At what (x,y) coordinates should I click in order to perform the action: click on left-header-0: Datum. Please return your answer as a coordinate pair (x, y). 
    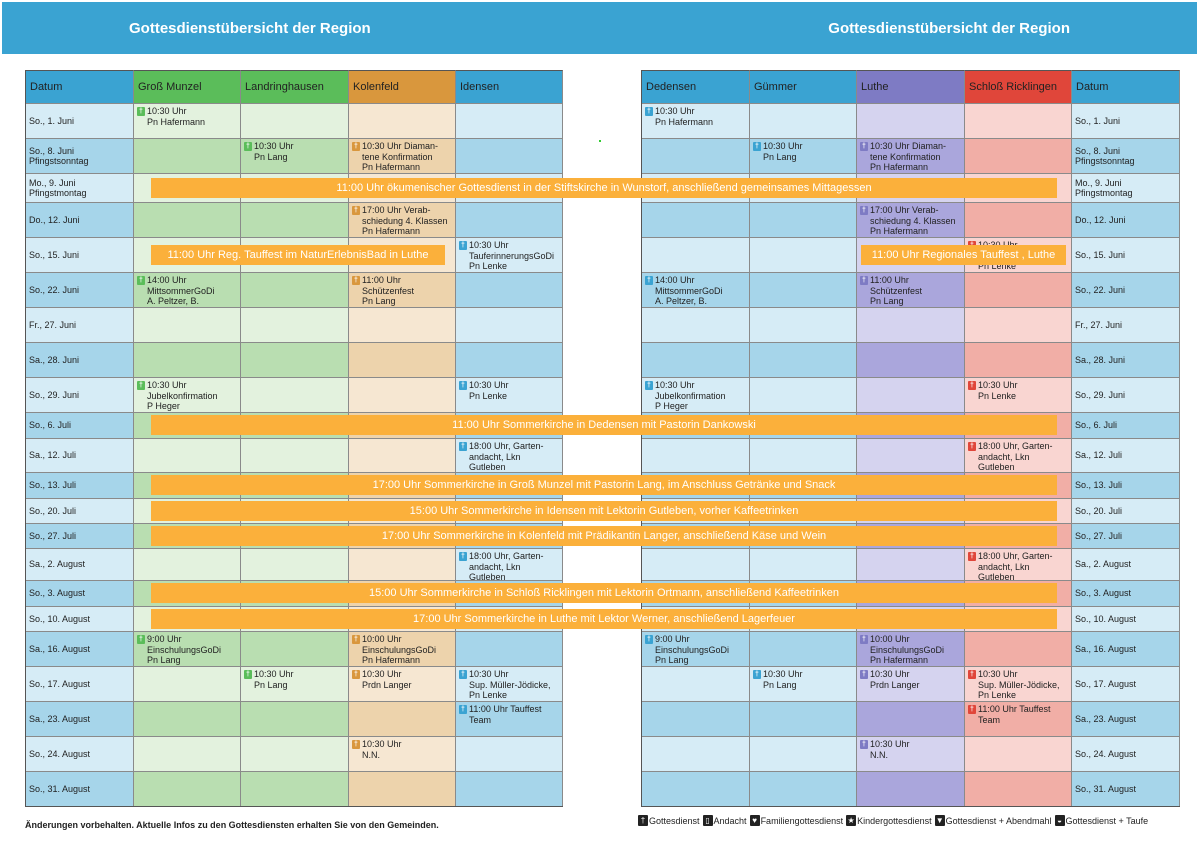
    Looking at the image, I should click on (80, 86).